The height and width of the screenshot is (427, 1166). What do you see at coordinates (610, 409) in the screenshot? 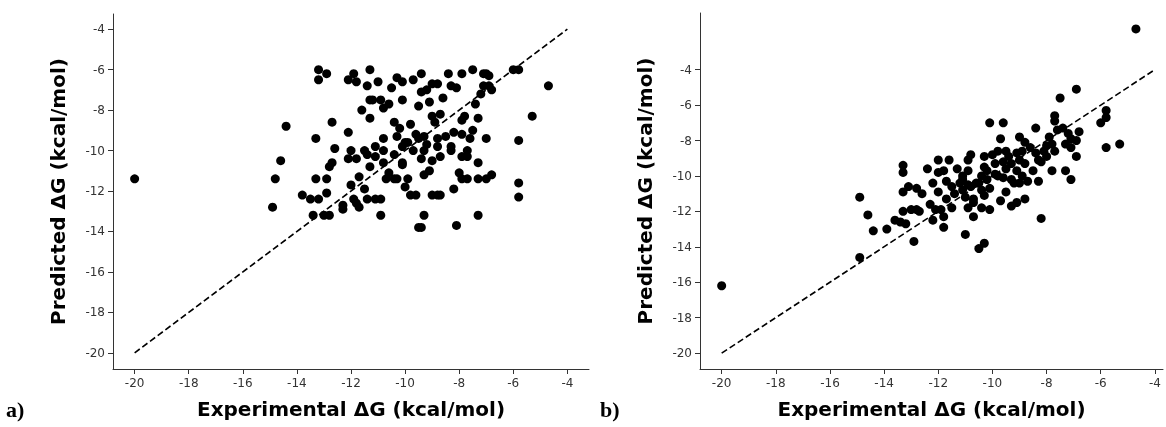
I see `text: b)` at bounding box center [610, 409].